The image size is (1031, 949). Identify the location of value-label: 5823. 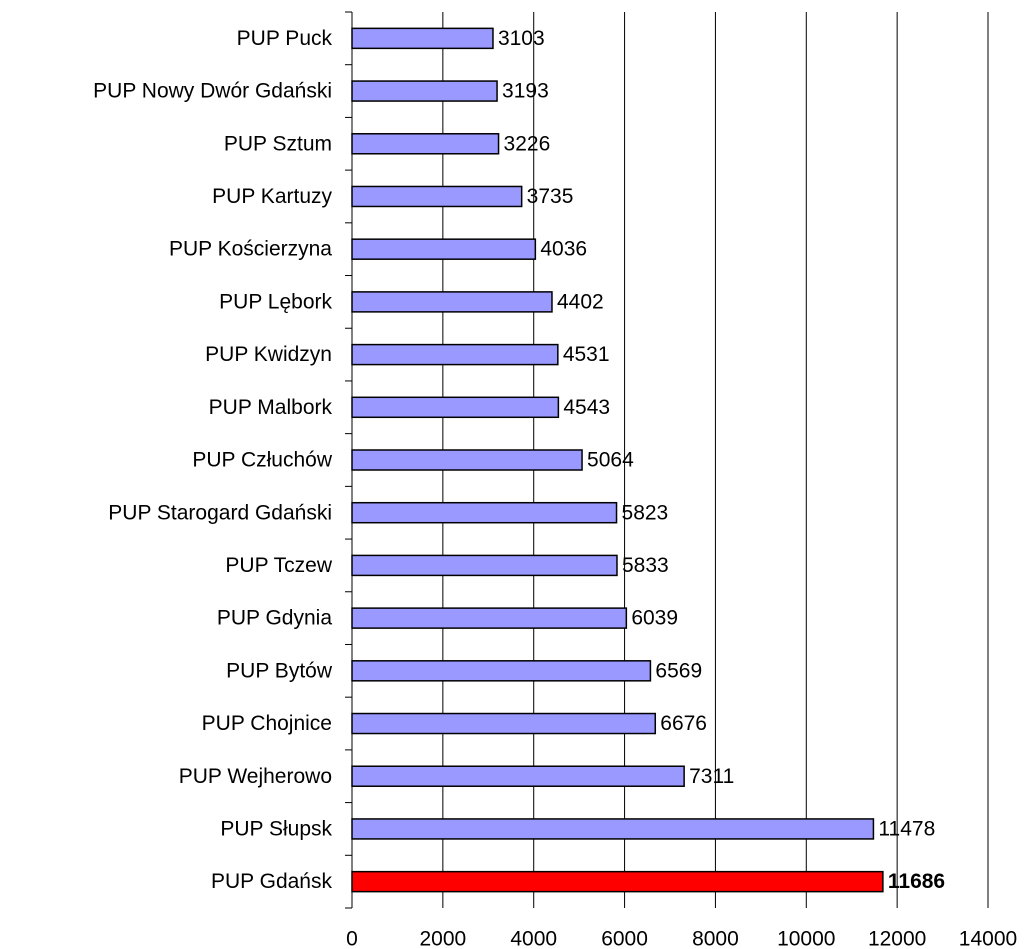
(645, 512).